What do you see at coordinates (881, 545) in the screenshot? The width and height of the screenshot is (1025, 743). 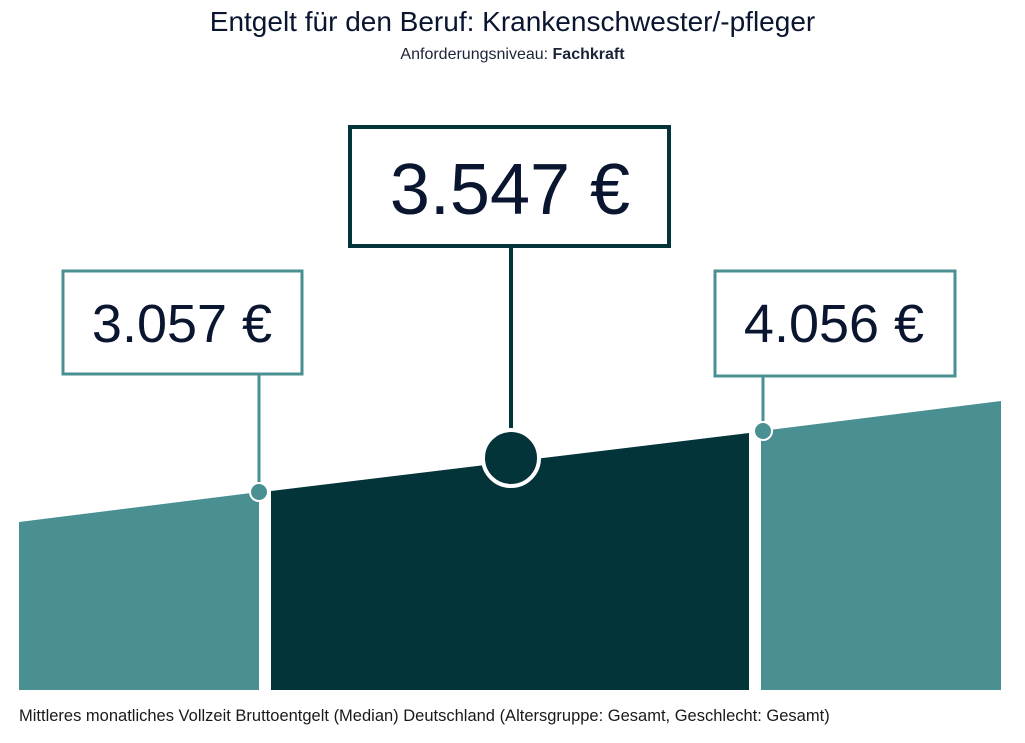 I see `area-segment-high` at bounding box center [881, 545].